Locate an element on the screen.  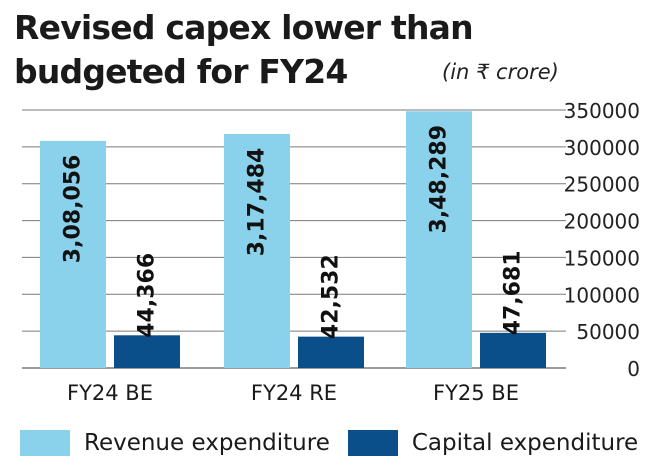
data-label-capital: 47,681 is located at coordinates (513, 292).